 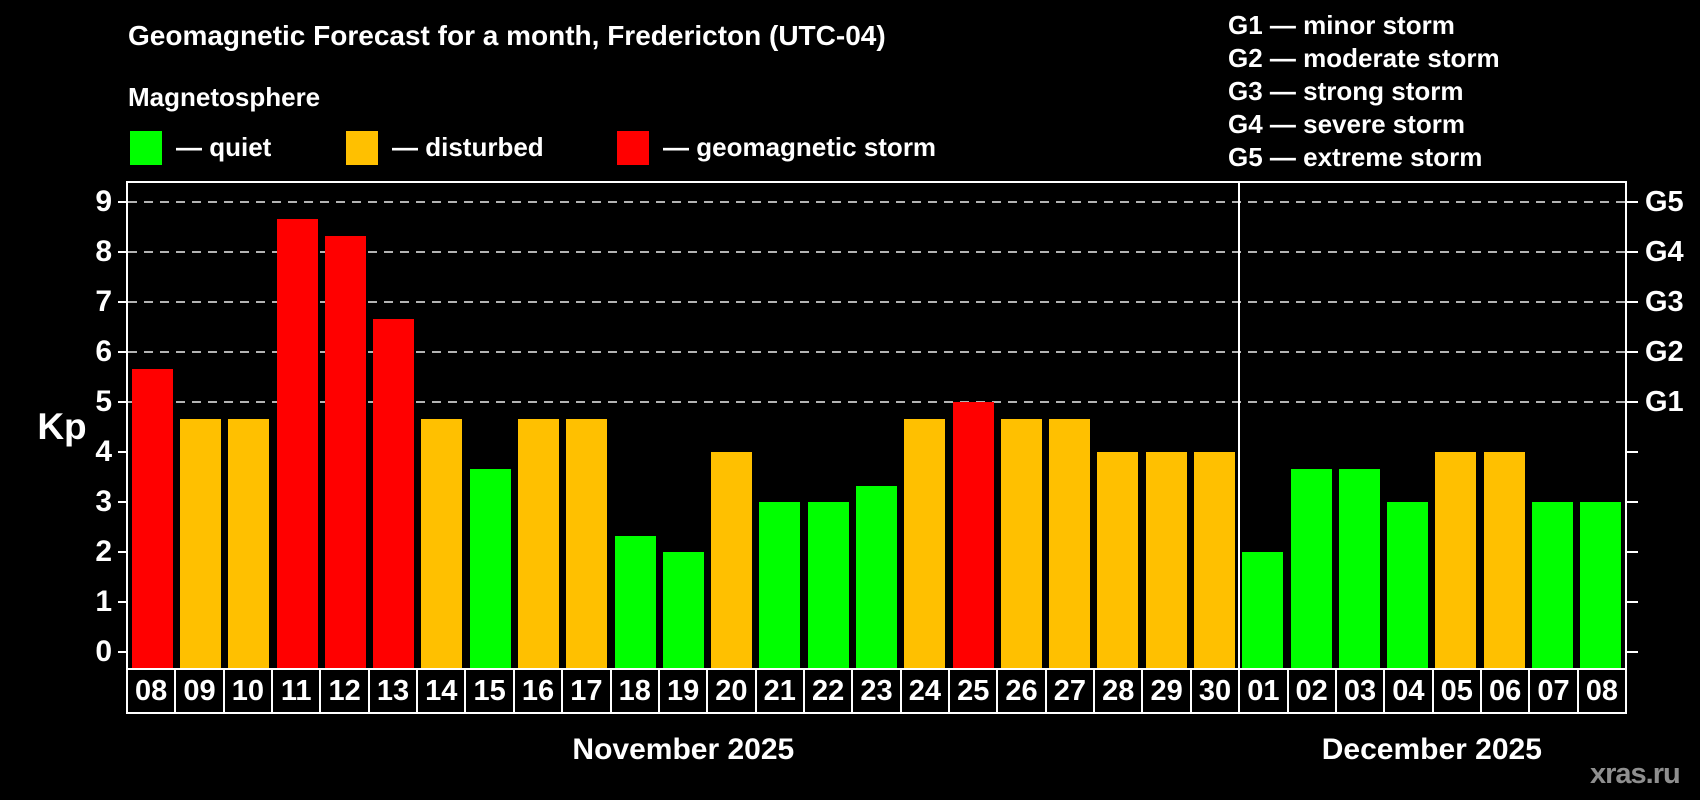 I want to click on right-tick-kp3, so click(x=1632, y=502).